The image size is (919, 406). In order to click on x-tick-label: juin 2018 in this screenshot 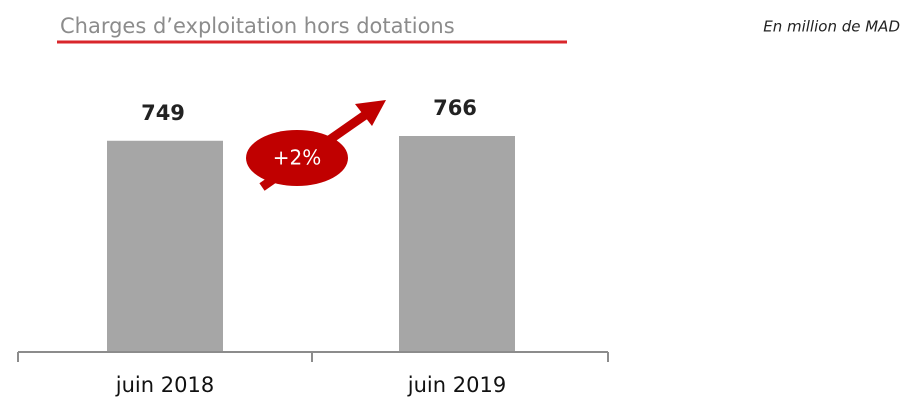, I will do `click(164, 385)`.